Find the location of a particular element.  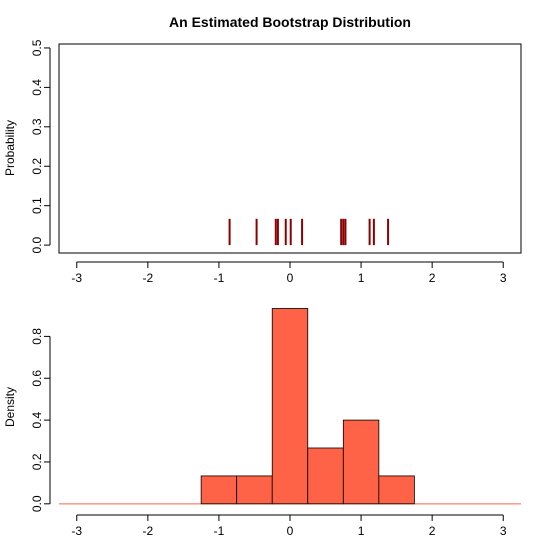

y-axis: 0.0 0.2 0.4 0.6 0.8 is located at coordinates (40, 420).